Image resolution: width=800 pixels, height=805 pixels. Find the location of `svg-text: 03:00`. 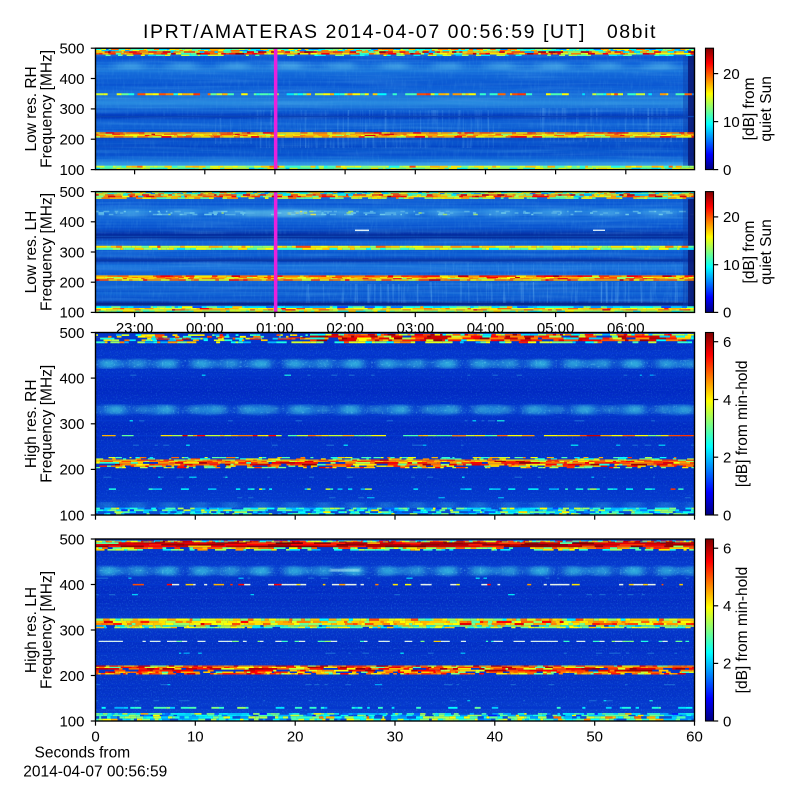

svg-text: 03:00 is located at coordinates (416, 328).